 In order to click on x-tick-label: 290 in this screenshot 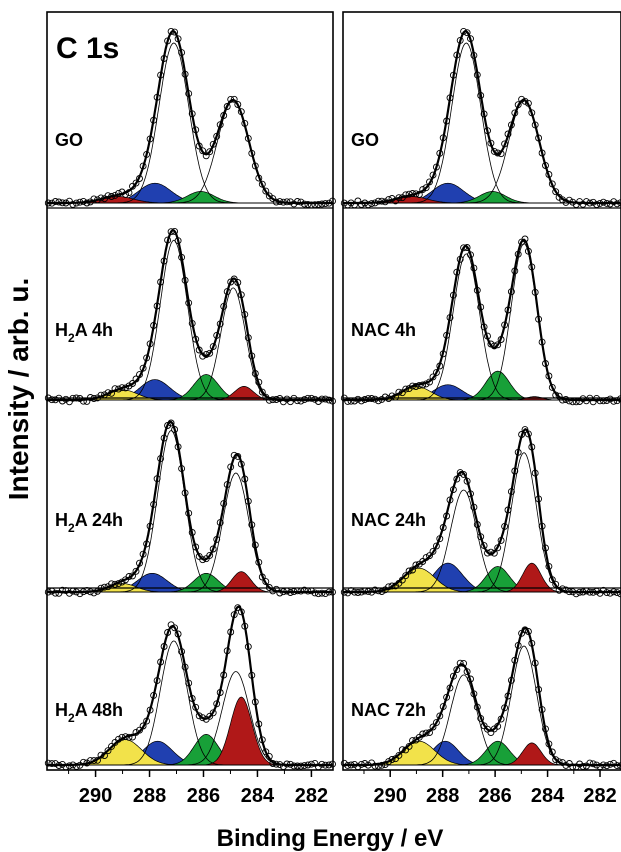, I will do `click(95, 796)`.